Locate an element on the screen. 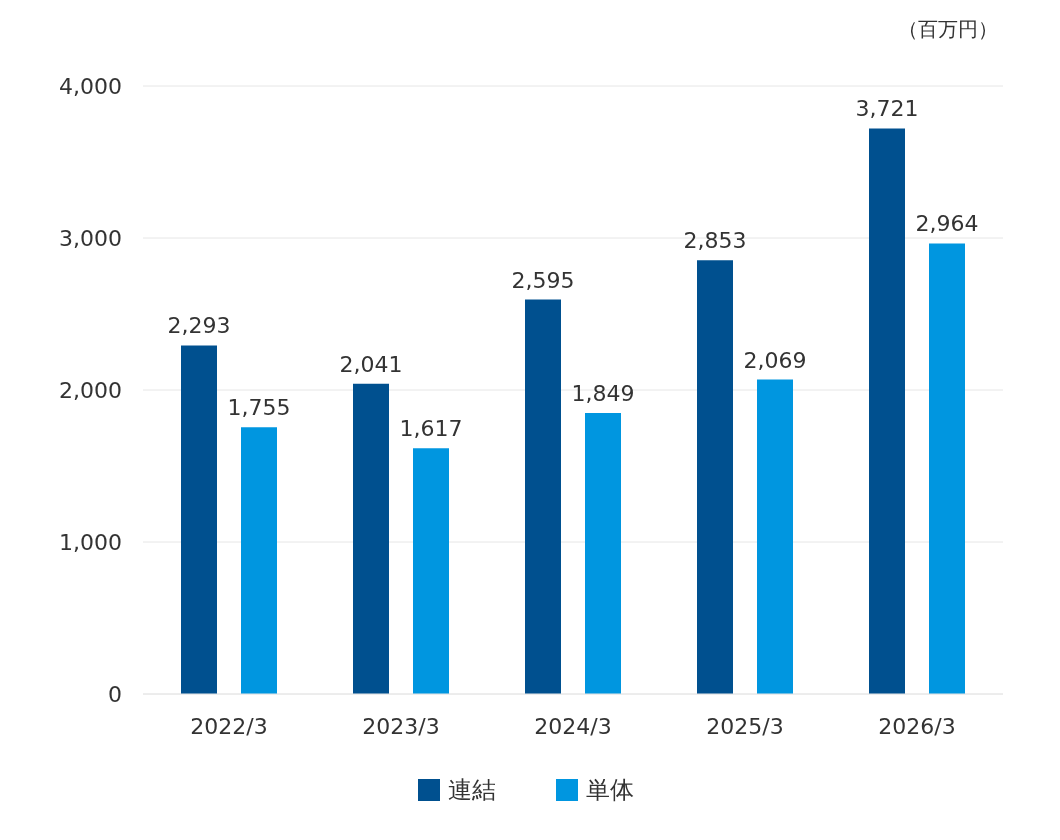 This screenshot has height=840, width=1060. y-tick-label: 3,000 is located at coordinates (90, 238).